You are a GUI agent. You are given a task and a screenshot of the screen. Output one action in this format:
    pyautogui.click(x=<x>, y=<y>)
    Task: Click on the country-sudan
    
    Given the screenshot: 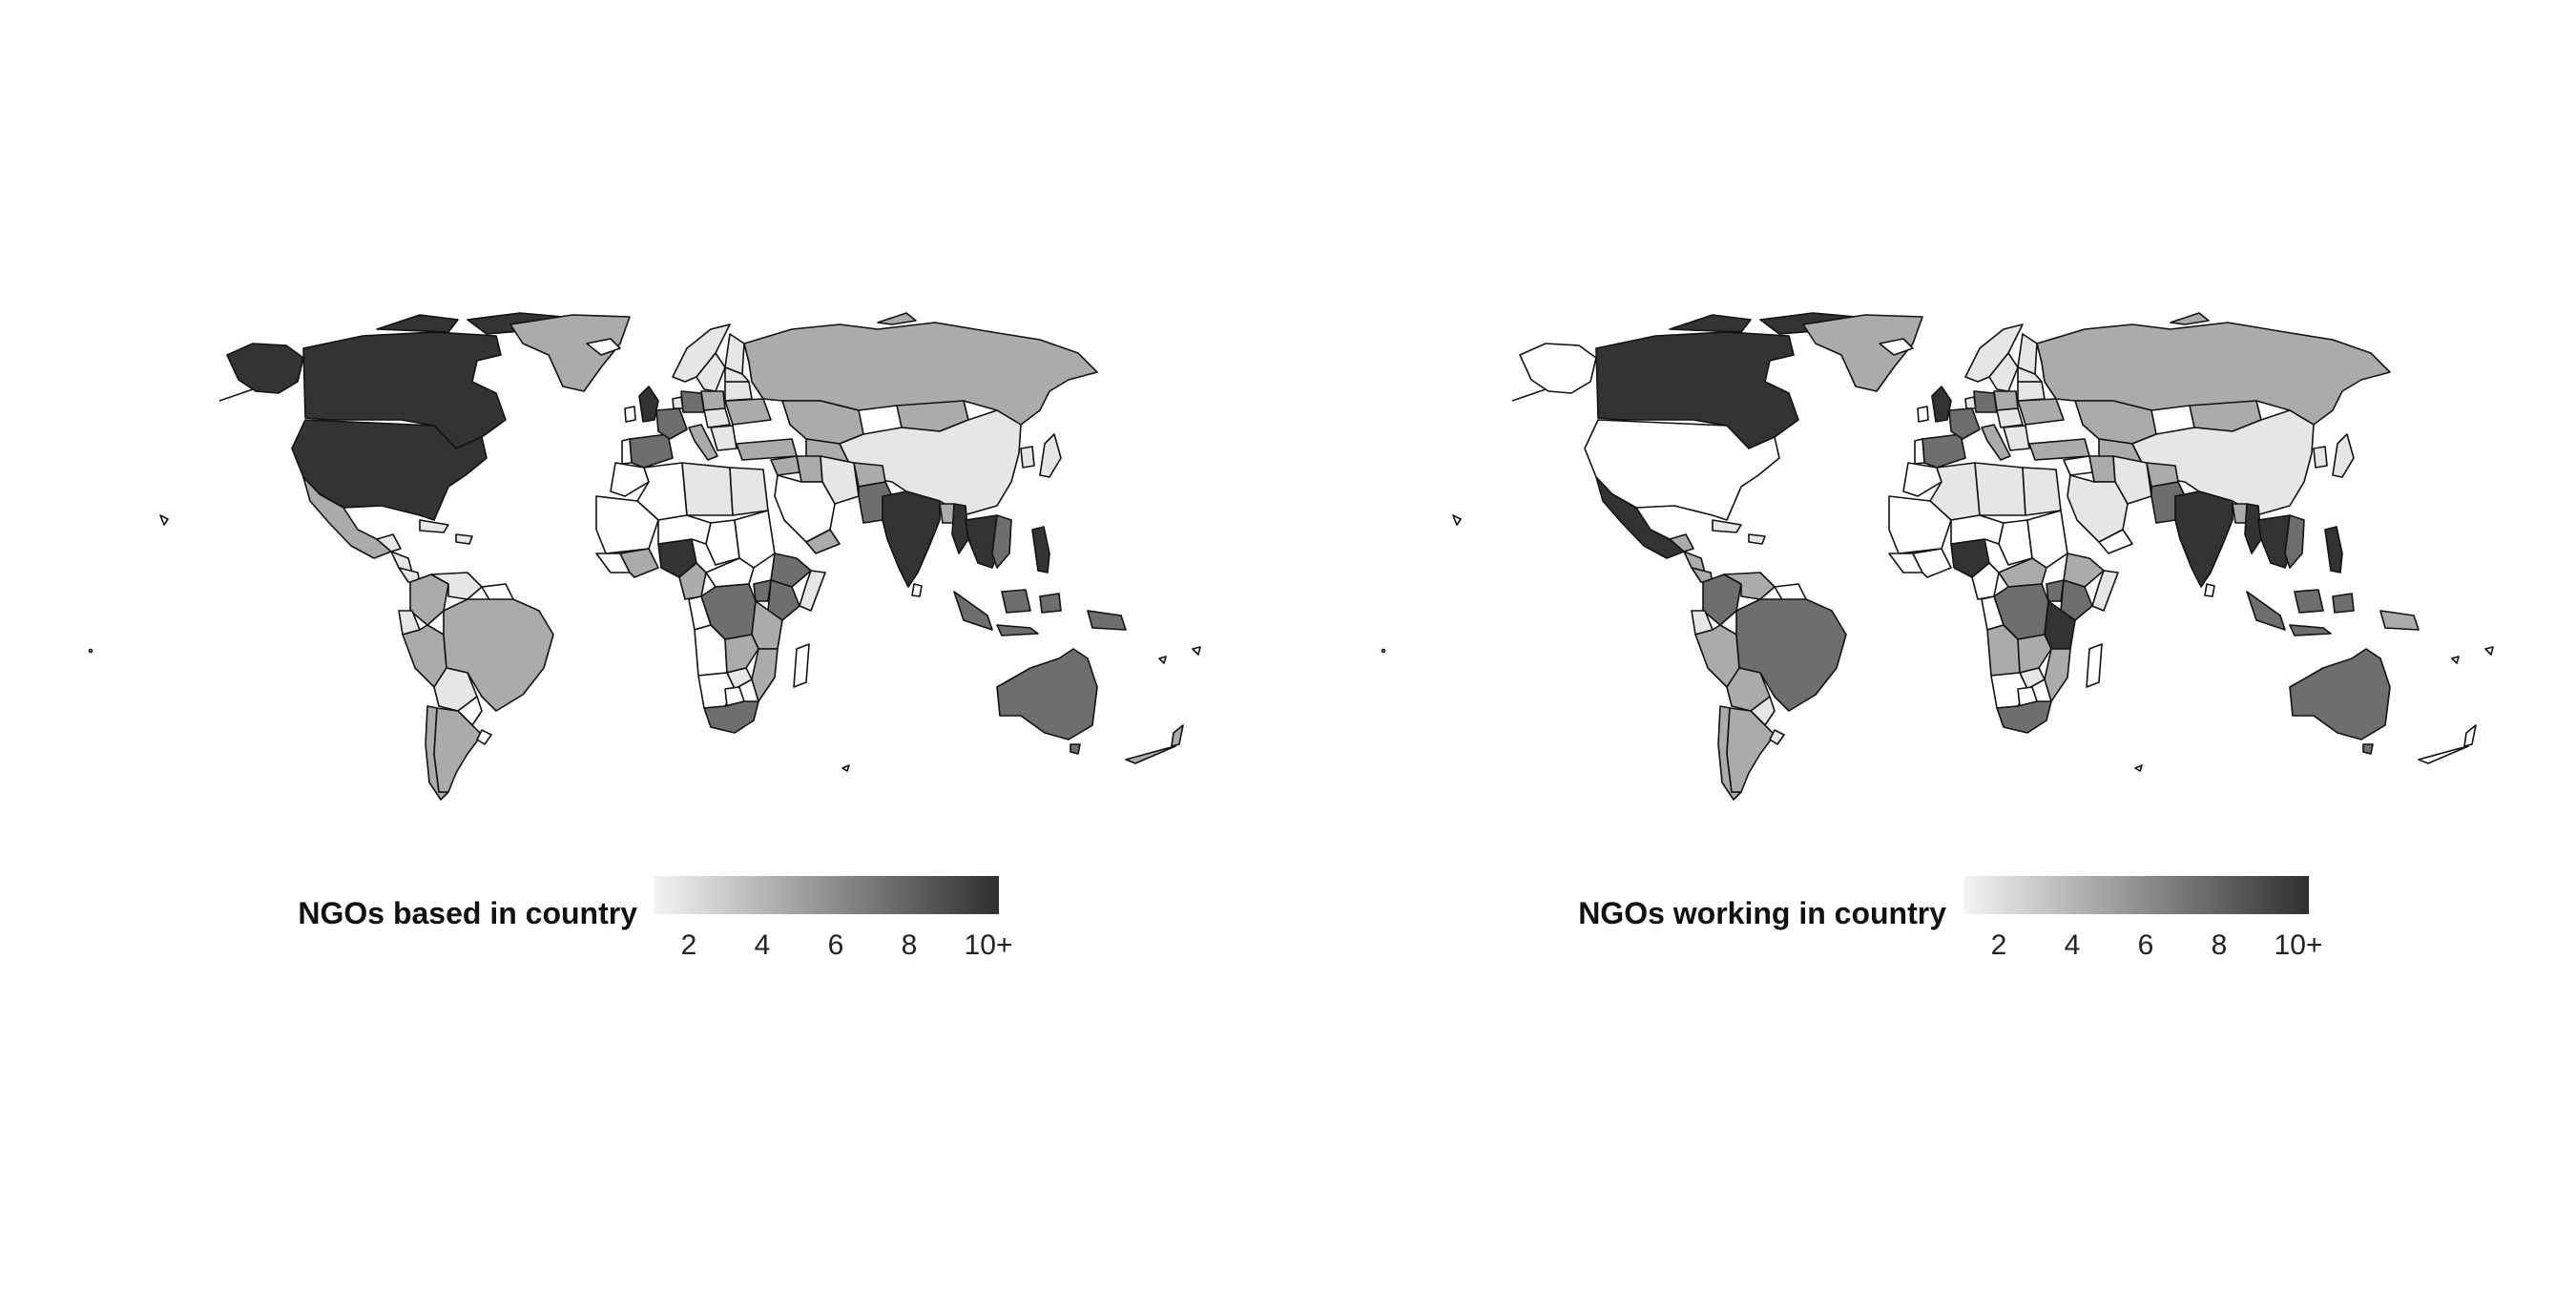 What is the action you would take?
    pyautogui.click(x=755, y=539)
    